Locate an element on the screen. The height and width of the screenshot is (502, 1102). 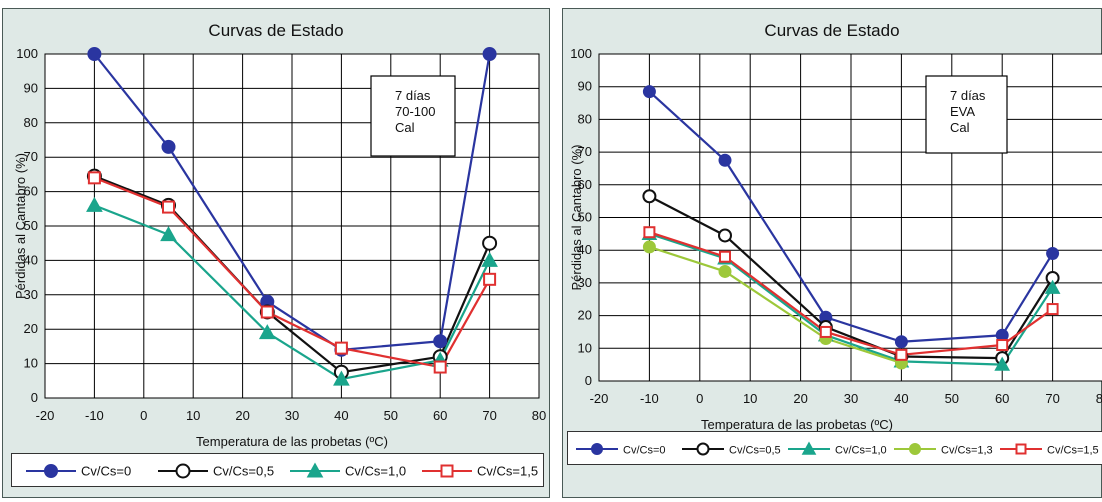
legend-left: Cv/Cs=0 Cv/Cs=0,5 Cv/Cs=1,0 Cv/Cs=1,5 is located at coordinates (277, 470).